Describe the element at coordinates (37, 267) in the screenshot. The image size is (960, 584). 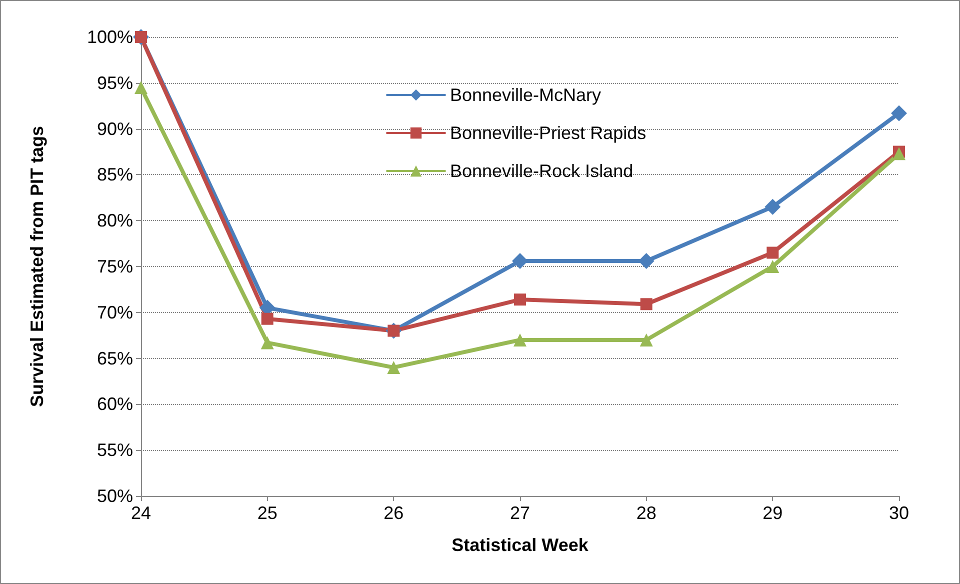
I see `y-axis-title: Survival Estimated from PIT tags` at that location.